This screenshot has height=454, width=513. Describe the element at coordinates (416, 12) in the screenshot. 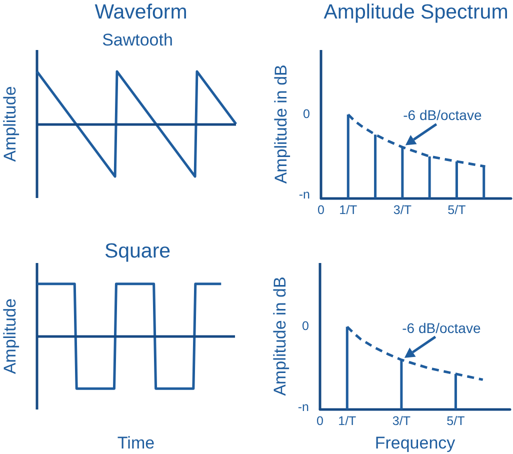

I see `chart-title: Amplitude Spectrum` at that location.